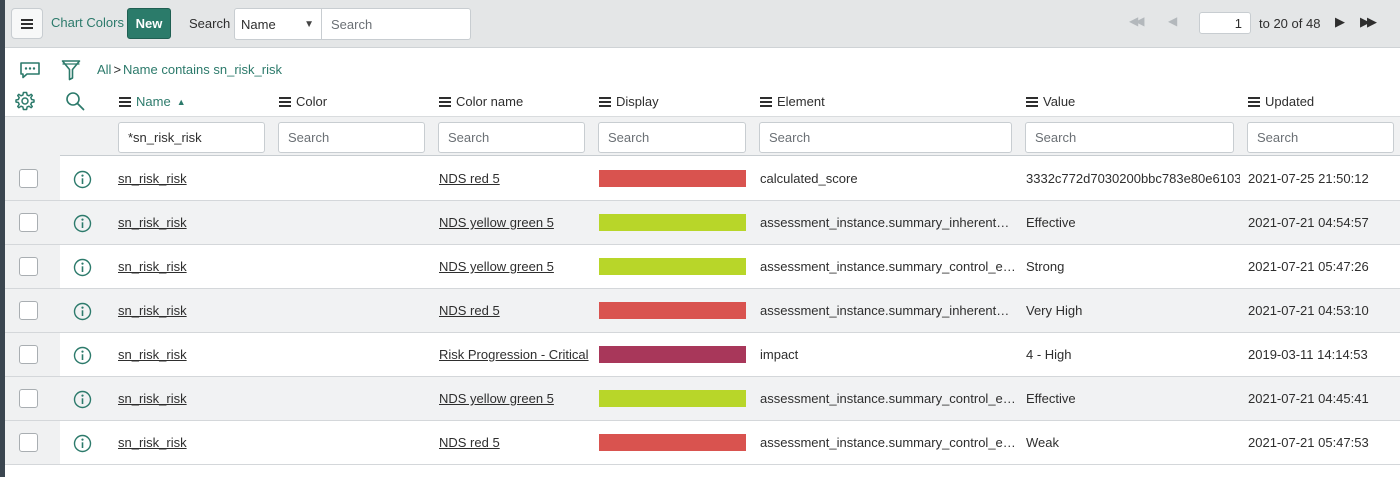 The width and height of the screenshot is (1400, 477). Describe the element at coordinates (25, 101) in the screenshot. I see `gear-icon` at that location.